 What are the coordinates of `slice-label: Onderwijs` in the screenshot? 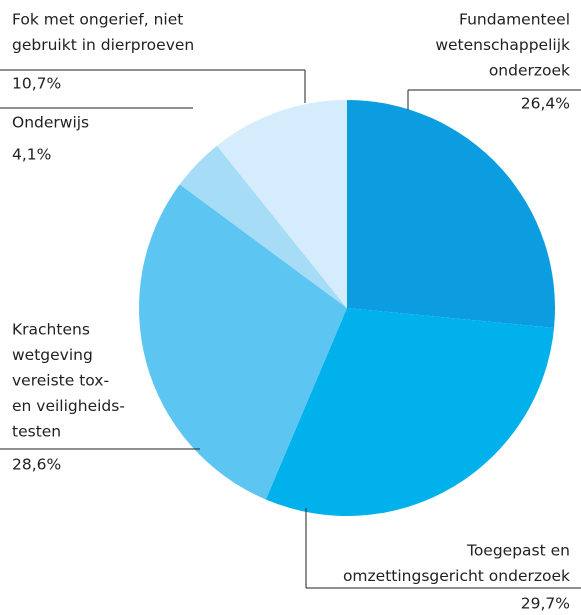 It's located at (50, 123).